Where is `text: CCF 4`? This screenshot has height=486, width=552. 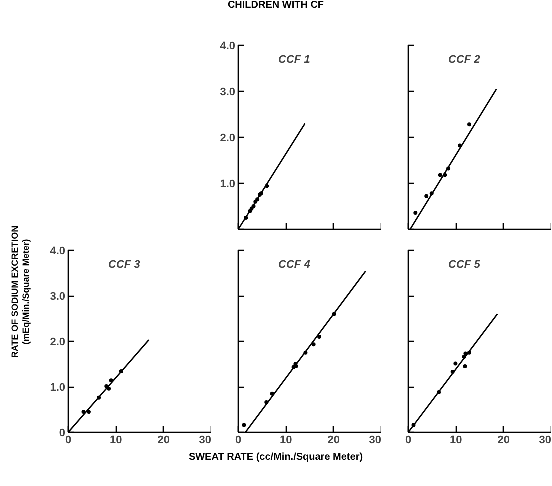
text: CCF 4 is located at coordinates (294, 265).